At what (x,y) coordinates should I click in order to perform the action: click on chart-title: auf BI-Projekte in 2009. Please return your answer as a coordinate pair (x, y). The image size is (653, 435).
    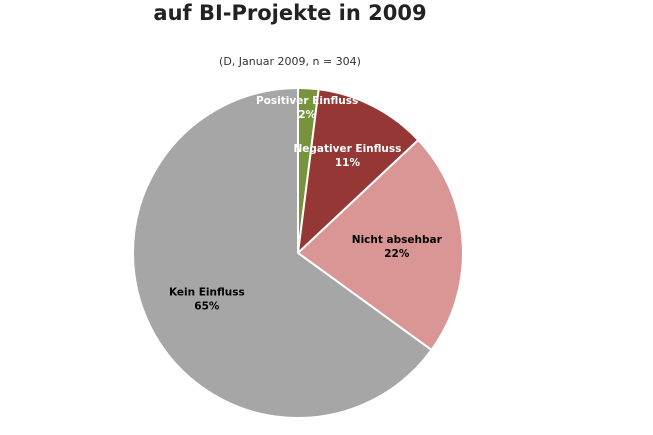
    Looking at the image, I should click on (289, 13).